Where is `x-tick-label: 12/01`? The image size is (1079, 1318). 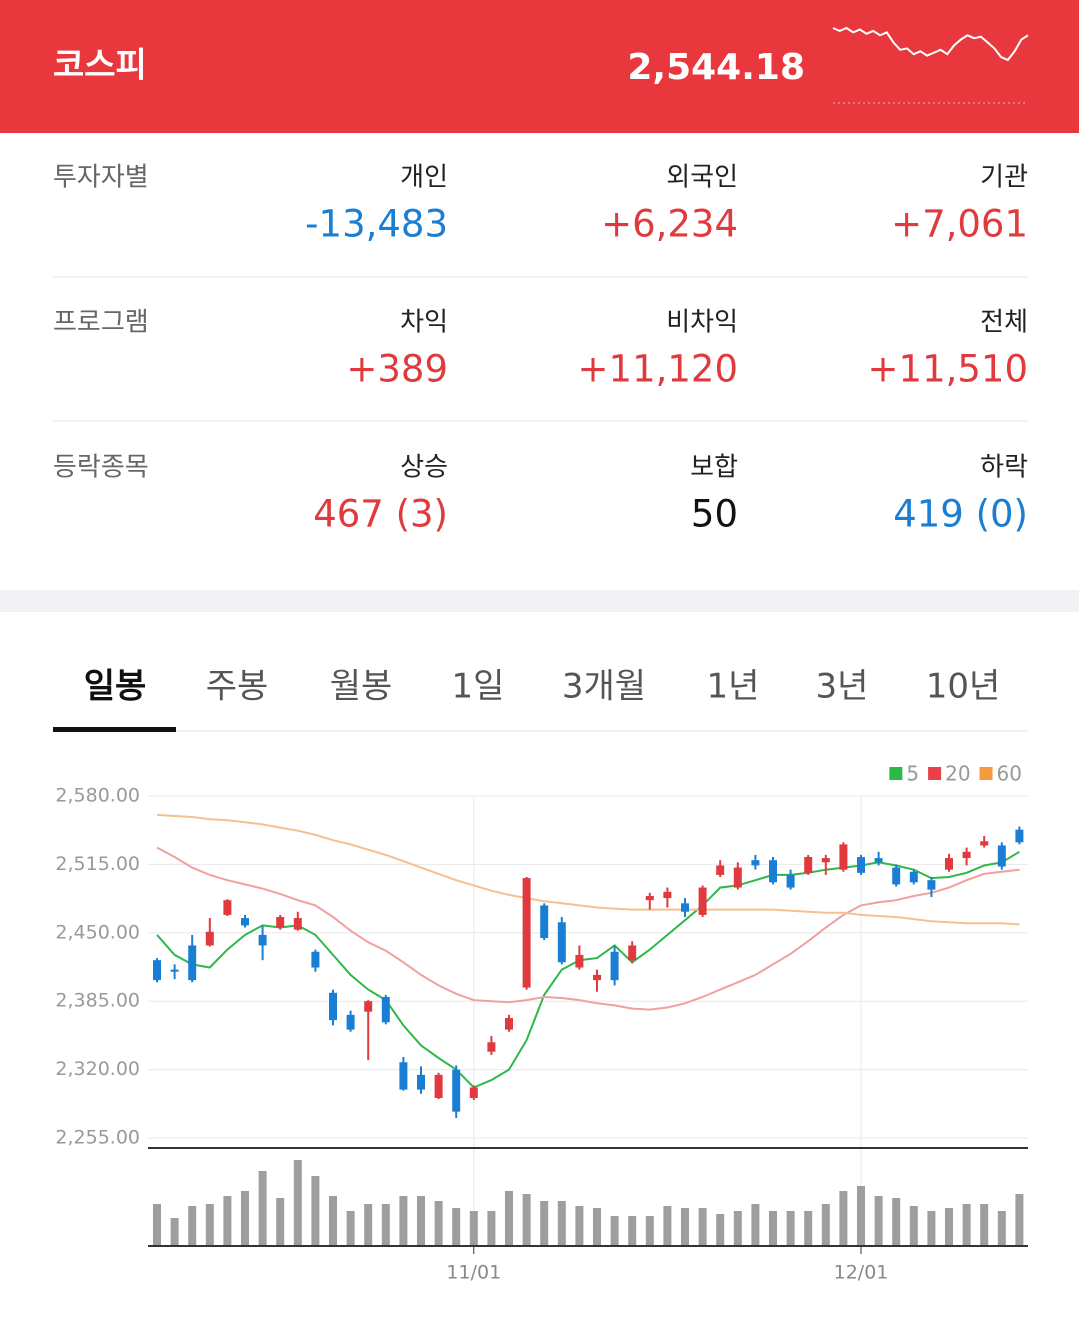
x-tick-label: 12/01 is located at coordinates (861, 1273).